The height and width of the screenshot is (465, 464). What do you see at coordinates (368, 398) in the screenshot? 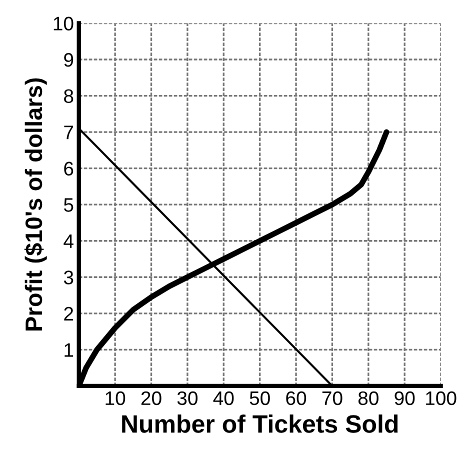
I see `x-tick-label: 80` at bounding box center [368, 398].